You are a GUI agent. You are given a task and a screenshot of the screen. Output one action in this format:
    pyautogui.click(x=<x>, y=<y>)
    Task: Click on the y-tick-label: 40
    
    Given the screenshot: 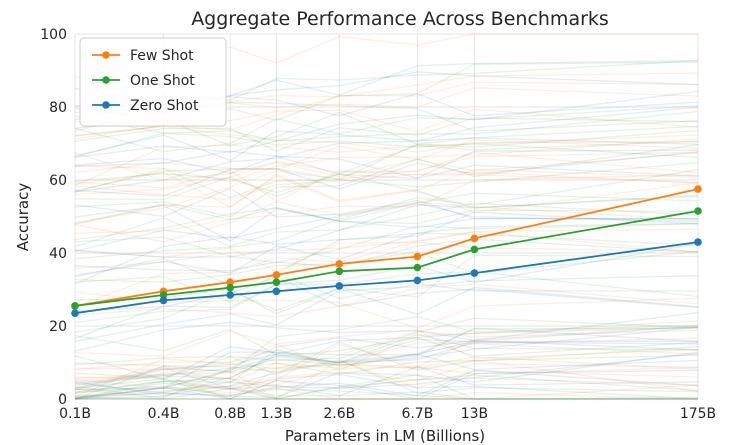 What is the action you would take?
    pyautogui.click(x=58, y=254)
    